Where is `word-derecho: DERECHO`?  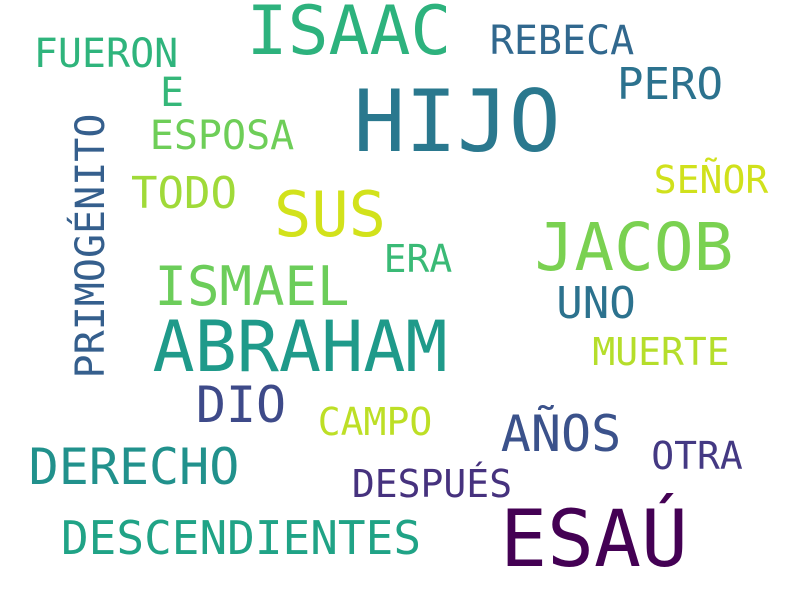 word-derecho: DERECHO is located at coordinates (134, 467).